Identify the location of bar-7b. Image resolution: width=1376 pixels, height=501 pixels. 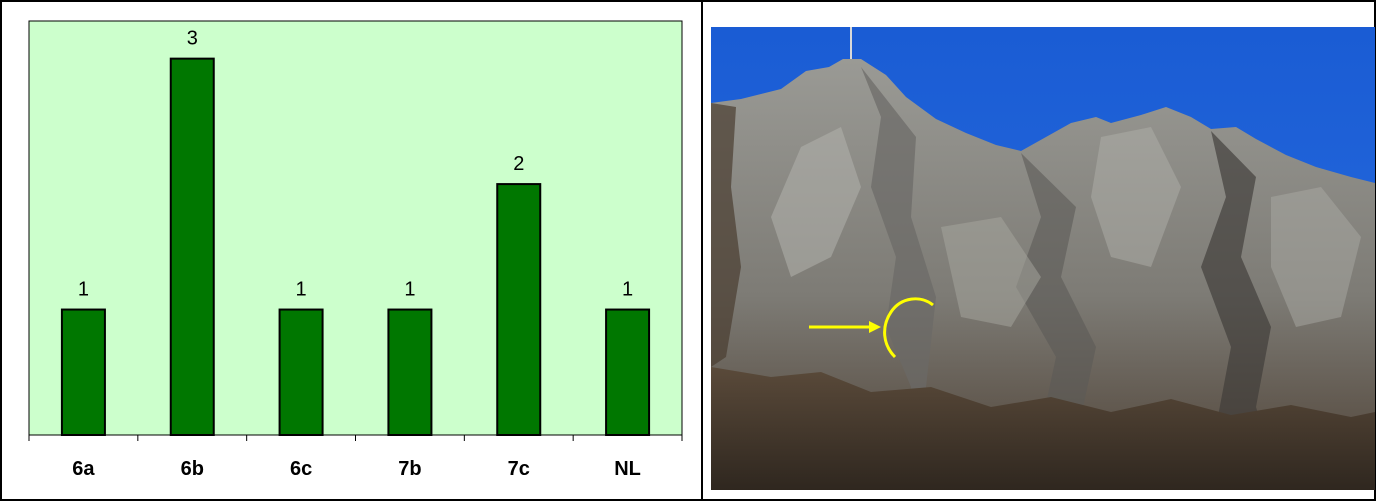
(410, 372).